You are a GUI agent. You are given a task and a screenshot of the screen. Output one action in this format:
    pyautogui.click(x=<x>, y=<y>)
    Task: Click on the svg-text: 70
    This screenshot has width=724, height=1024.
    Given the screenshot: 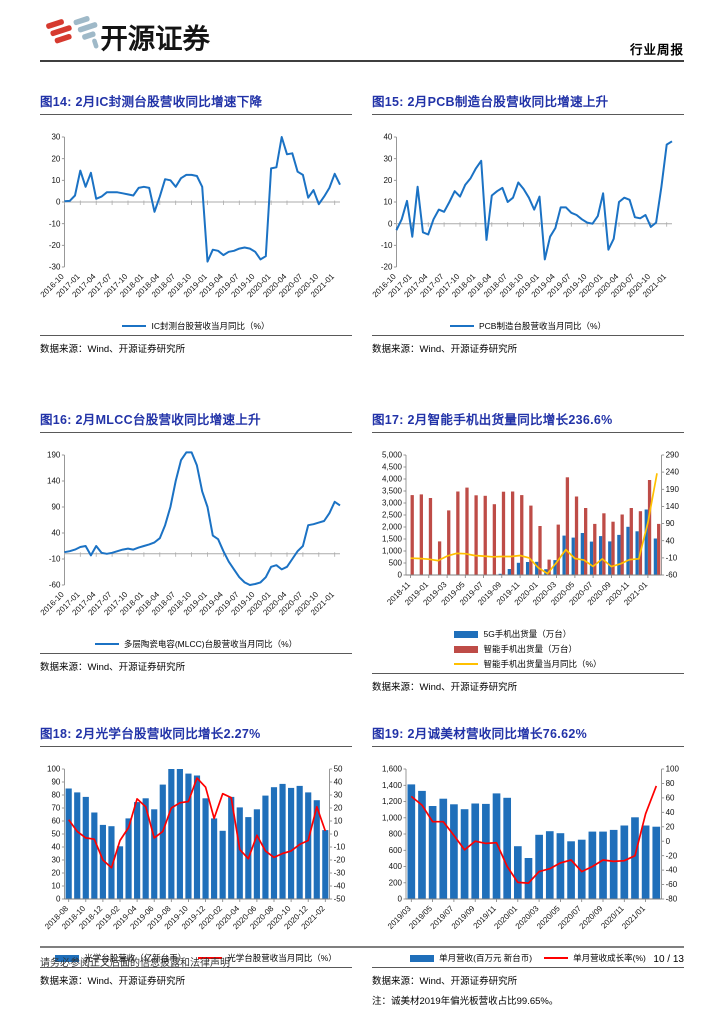 What is the action you would take?
    pyautogui.click(x=55, y=808)
    